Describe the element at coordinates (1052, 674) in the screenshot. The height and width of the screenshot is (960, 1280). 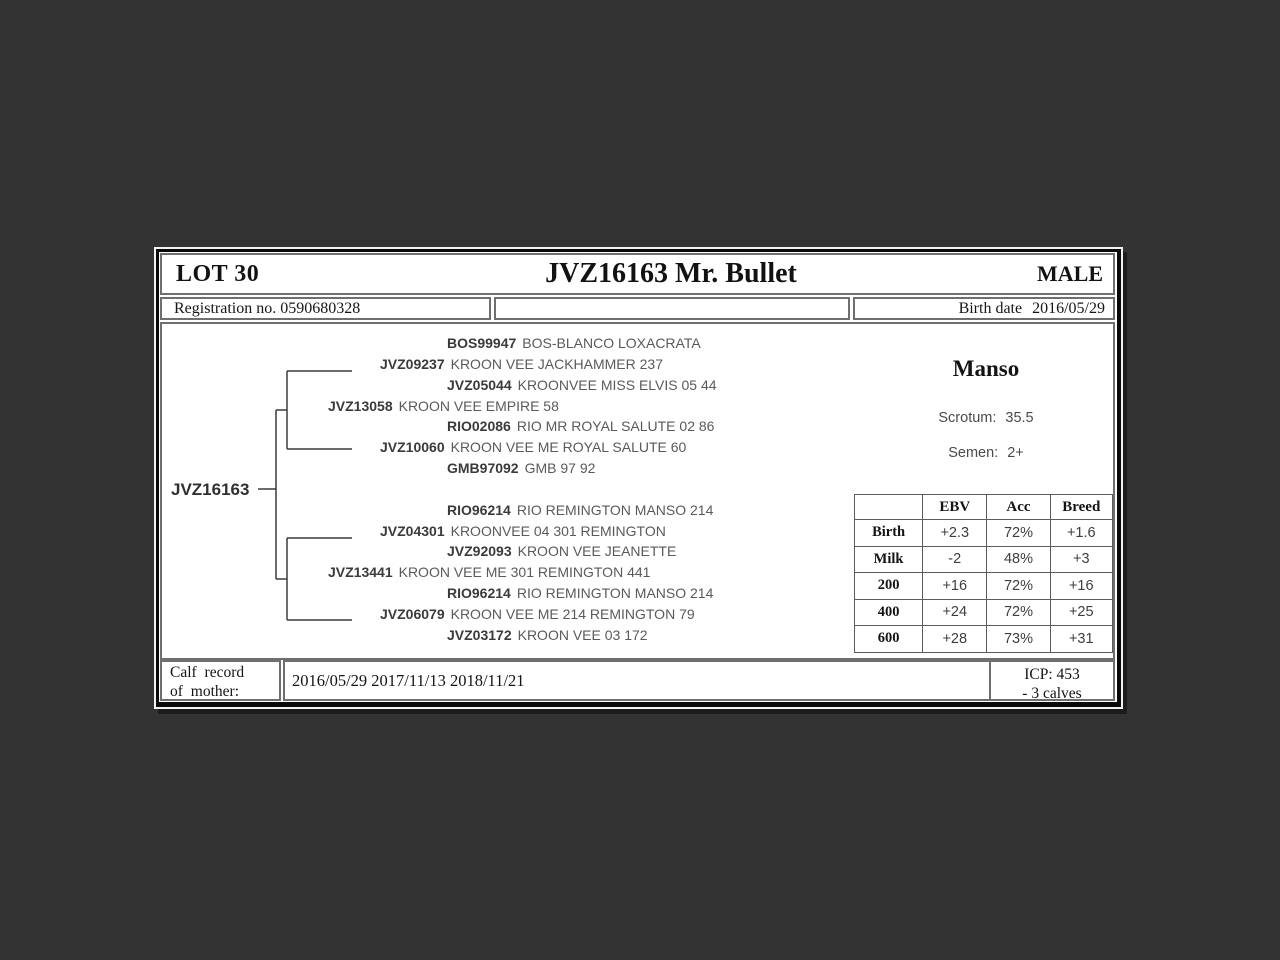
I see `icp-value: ICP: 453` at that location.